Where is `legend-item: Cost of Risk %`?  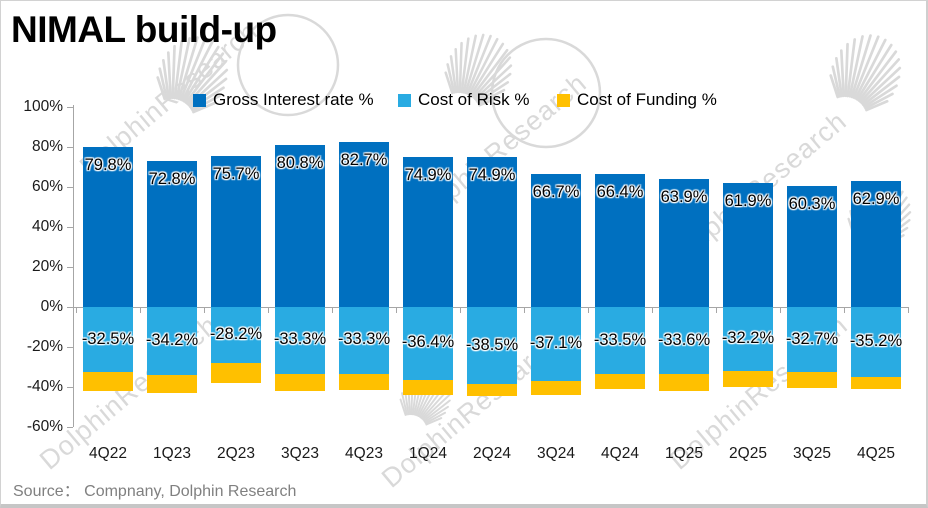
legend-item: Cost of Risk % is located at coordinates (463, 100).